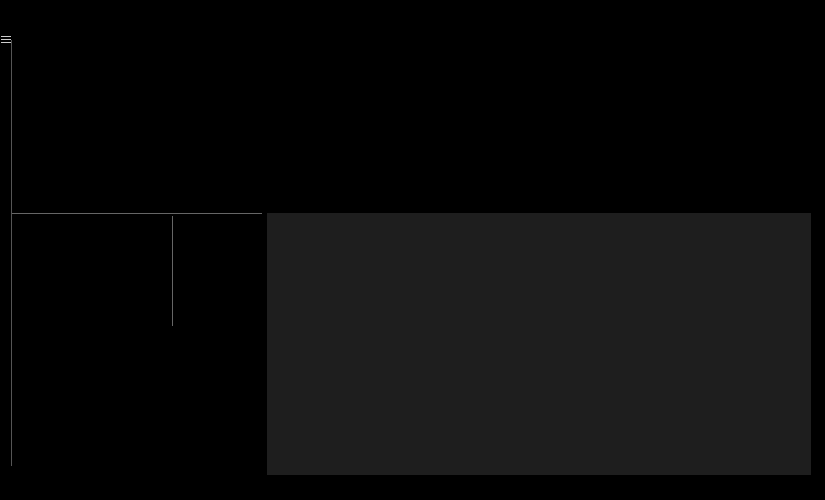  What do you see at coordinates (139, 271) in the screenshot?
I see `page-layout-panel` at bounding box center [139, 271].